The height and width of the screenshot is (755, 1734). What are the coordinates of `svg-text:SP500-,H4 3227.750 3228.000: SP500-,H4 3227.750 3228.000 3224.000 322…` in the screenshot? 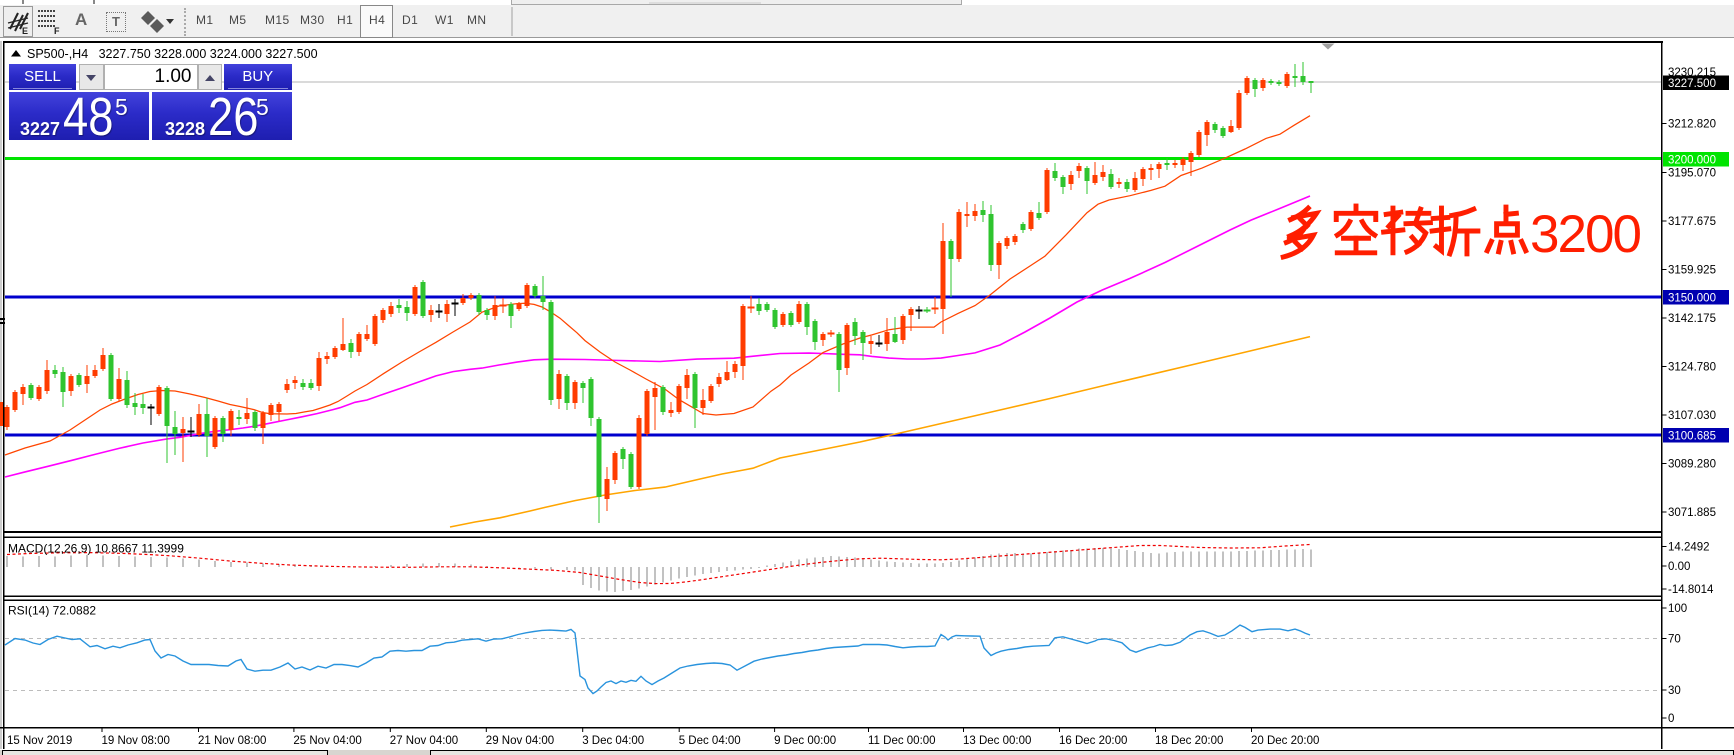 It's located at (172, 54).